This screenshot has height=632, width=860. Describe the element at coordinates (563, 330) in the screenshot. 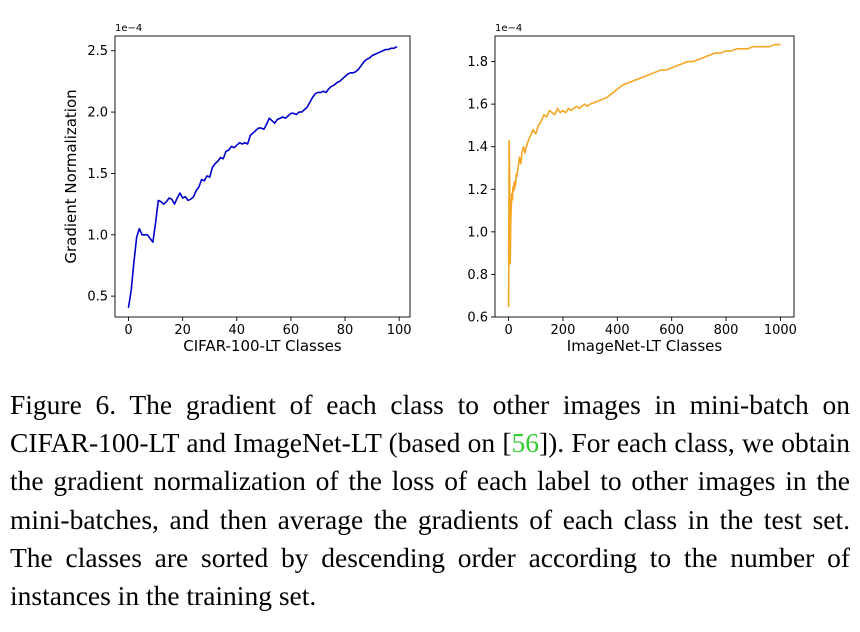

I see `chart-2-x-tick-label-1: 200` at that location.